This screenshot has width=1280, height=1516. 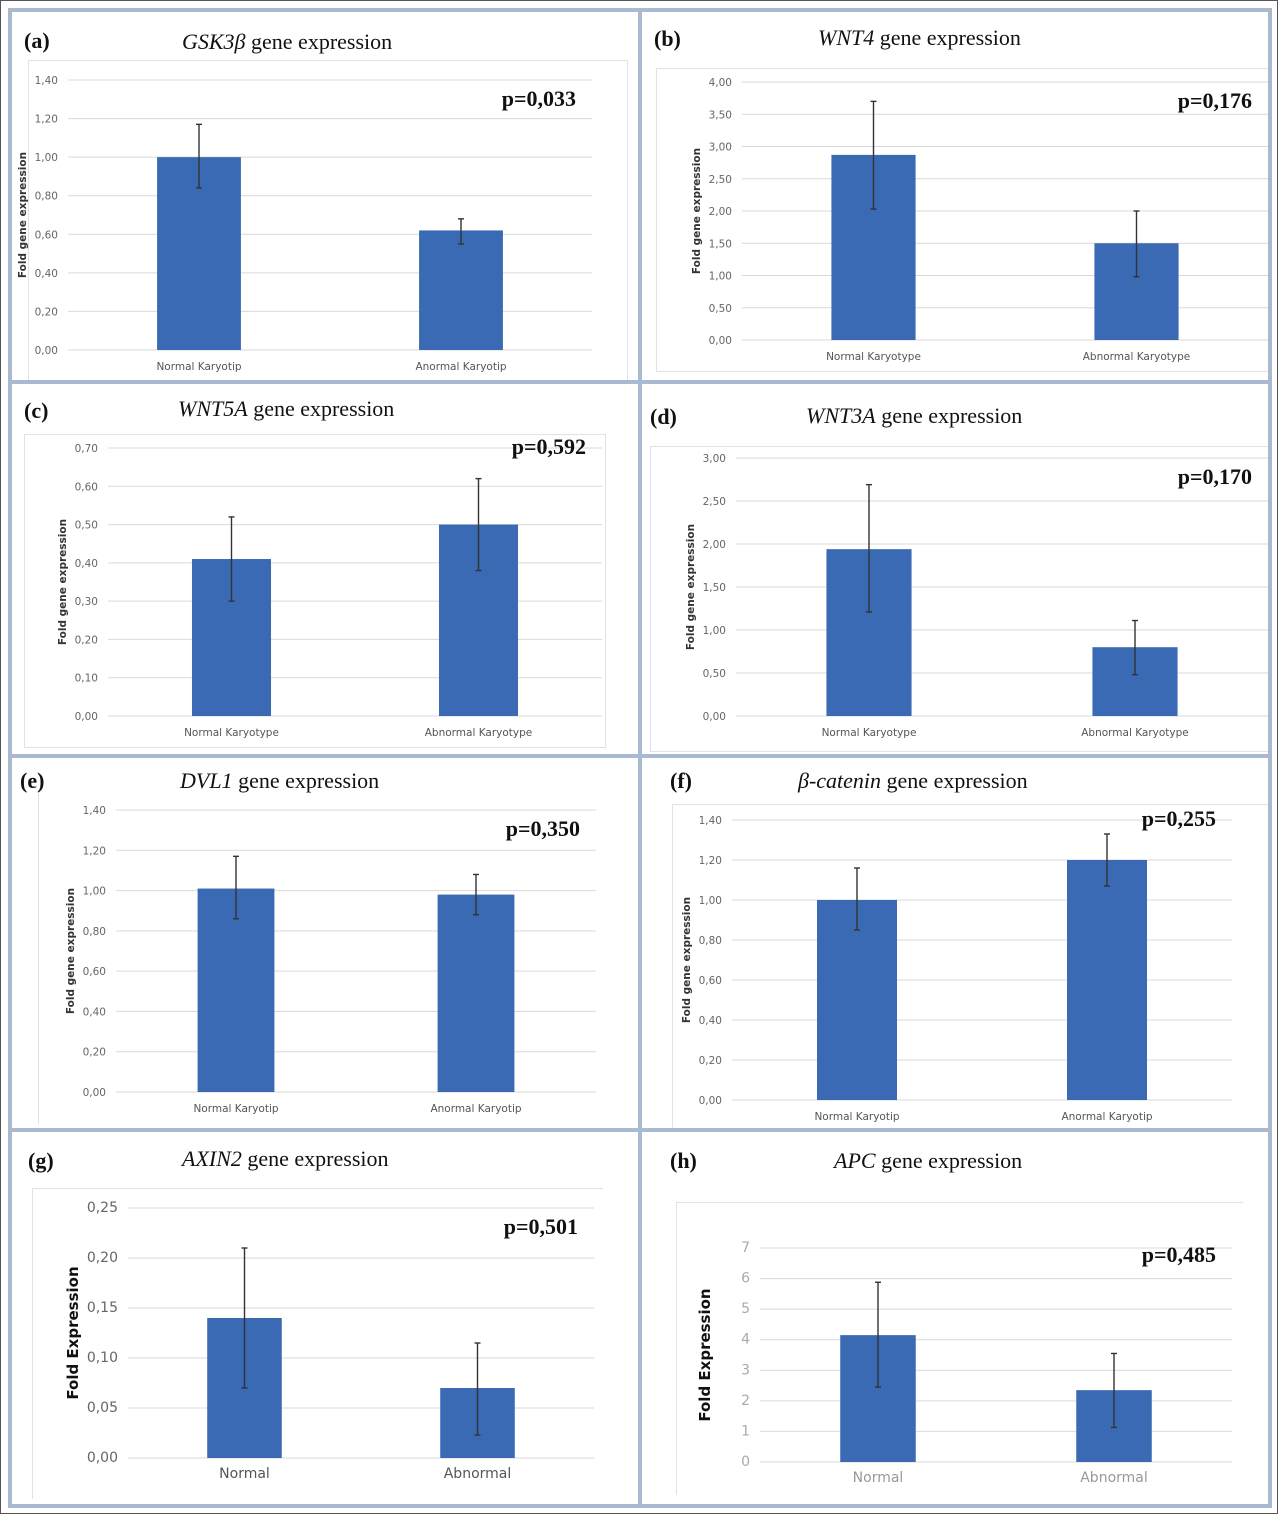 What do you see at coordinates (213, 408) in the screenshot?
I see `gene-name: WNT5A` at bounding box center [213, 408].